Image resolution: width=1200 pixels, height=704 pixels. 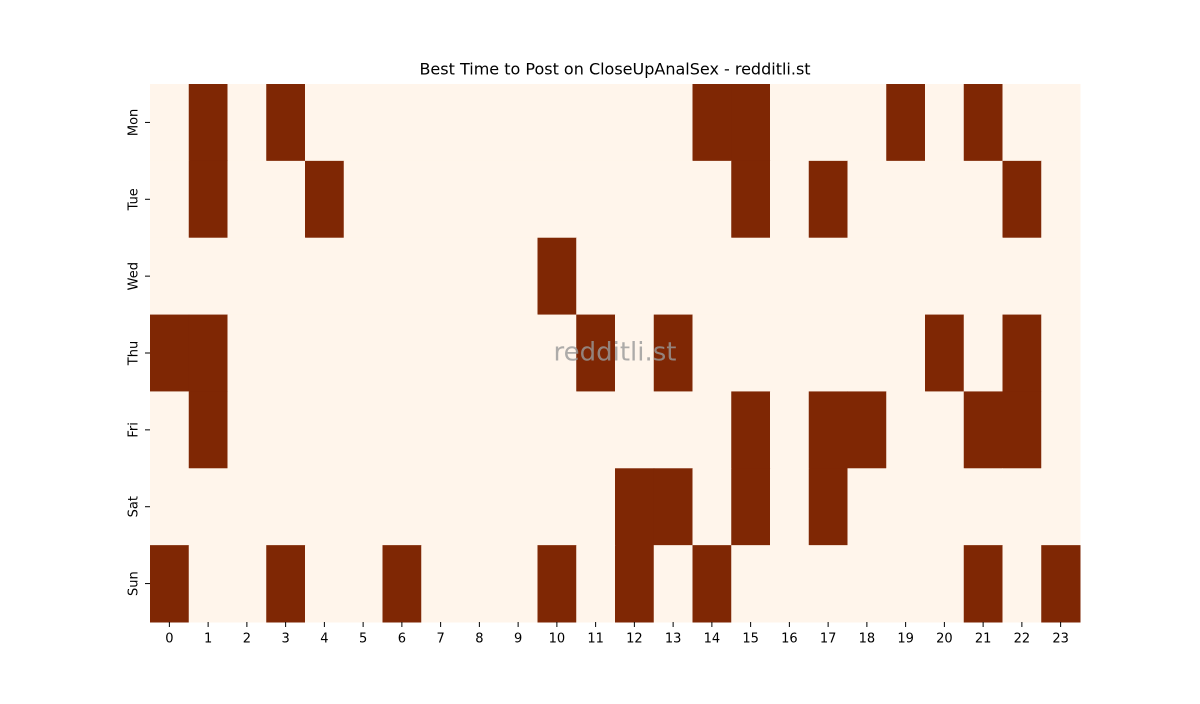 I want to click on y-tick-label: Fri, so click(x=134, y=430).